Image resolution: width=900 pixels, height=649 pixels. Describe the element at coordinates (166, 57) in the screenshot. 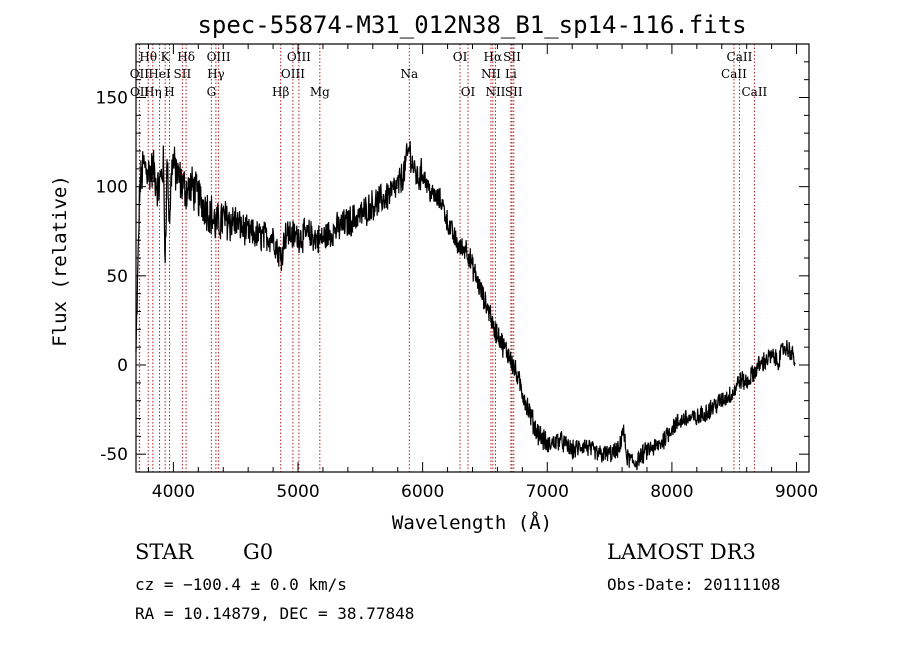

I see `spectral-line-label: K` at that location.